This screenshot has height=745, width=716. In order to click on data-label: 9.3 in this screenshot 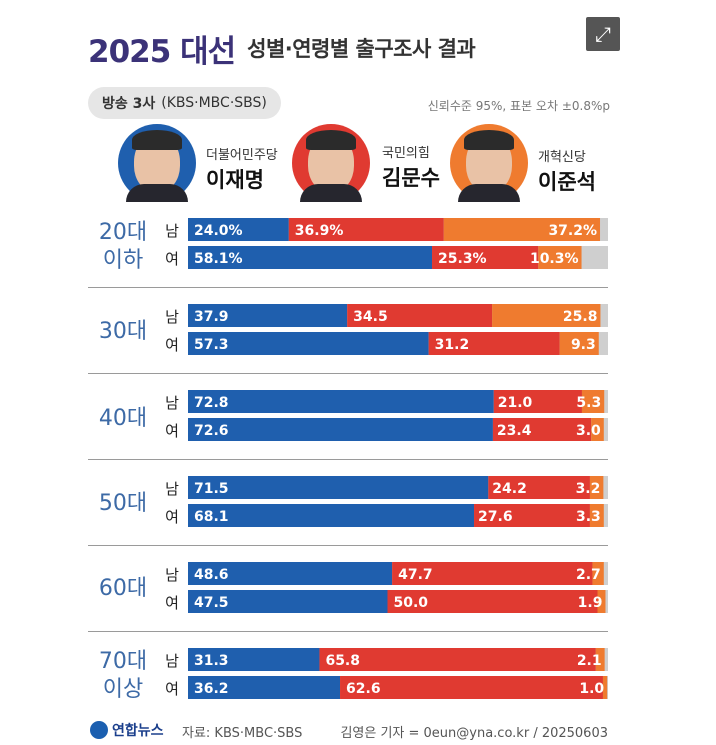, I will do `click(583, 345)`.